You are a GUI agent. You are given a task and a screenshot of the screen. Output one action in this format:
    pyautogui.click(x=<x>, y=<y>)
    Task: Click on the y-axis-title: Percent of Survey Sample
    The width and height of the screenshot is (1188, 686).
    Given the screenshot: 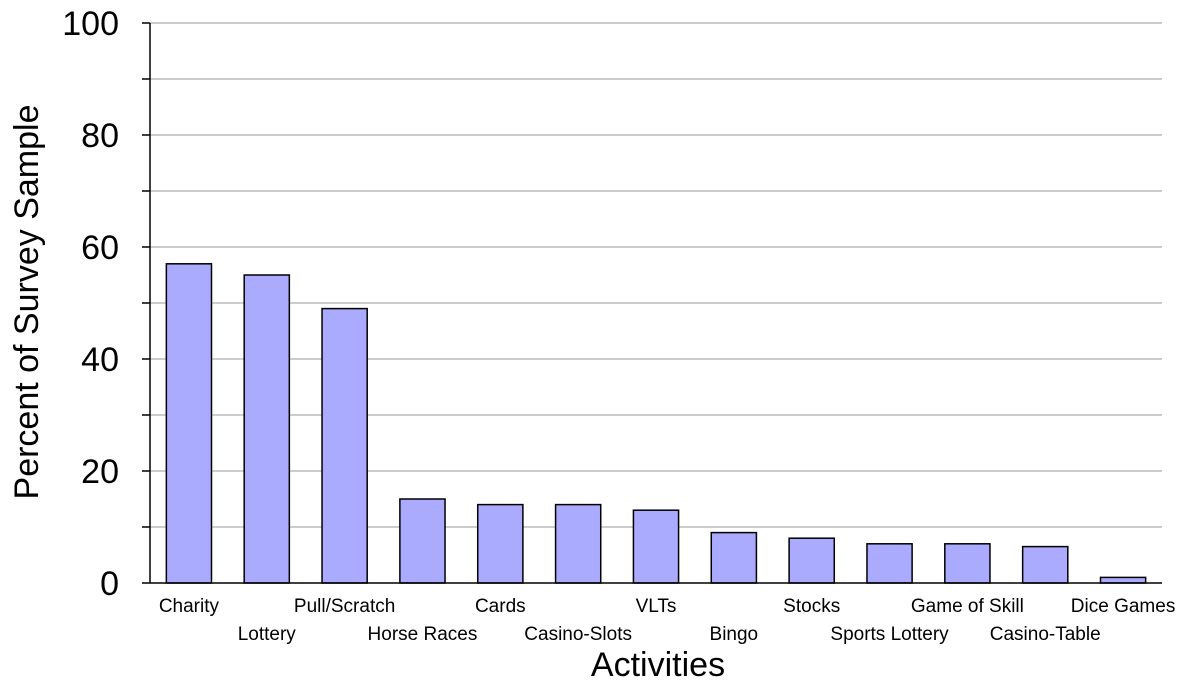 What is the action you would take?
    pyautogui.click(x=27, y=302)
    